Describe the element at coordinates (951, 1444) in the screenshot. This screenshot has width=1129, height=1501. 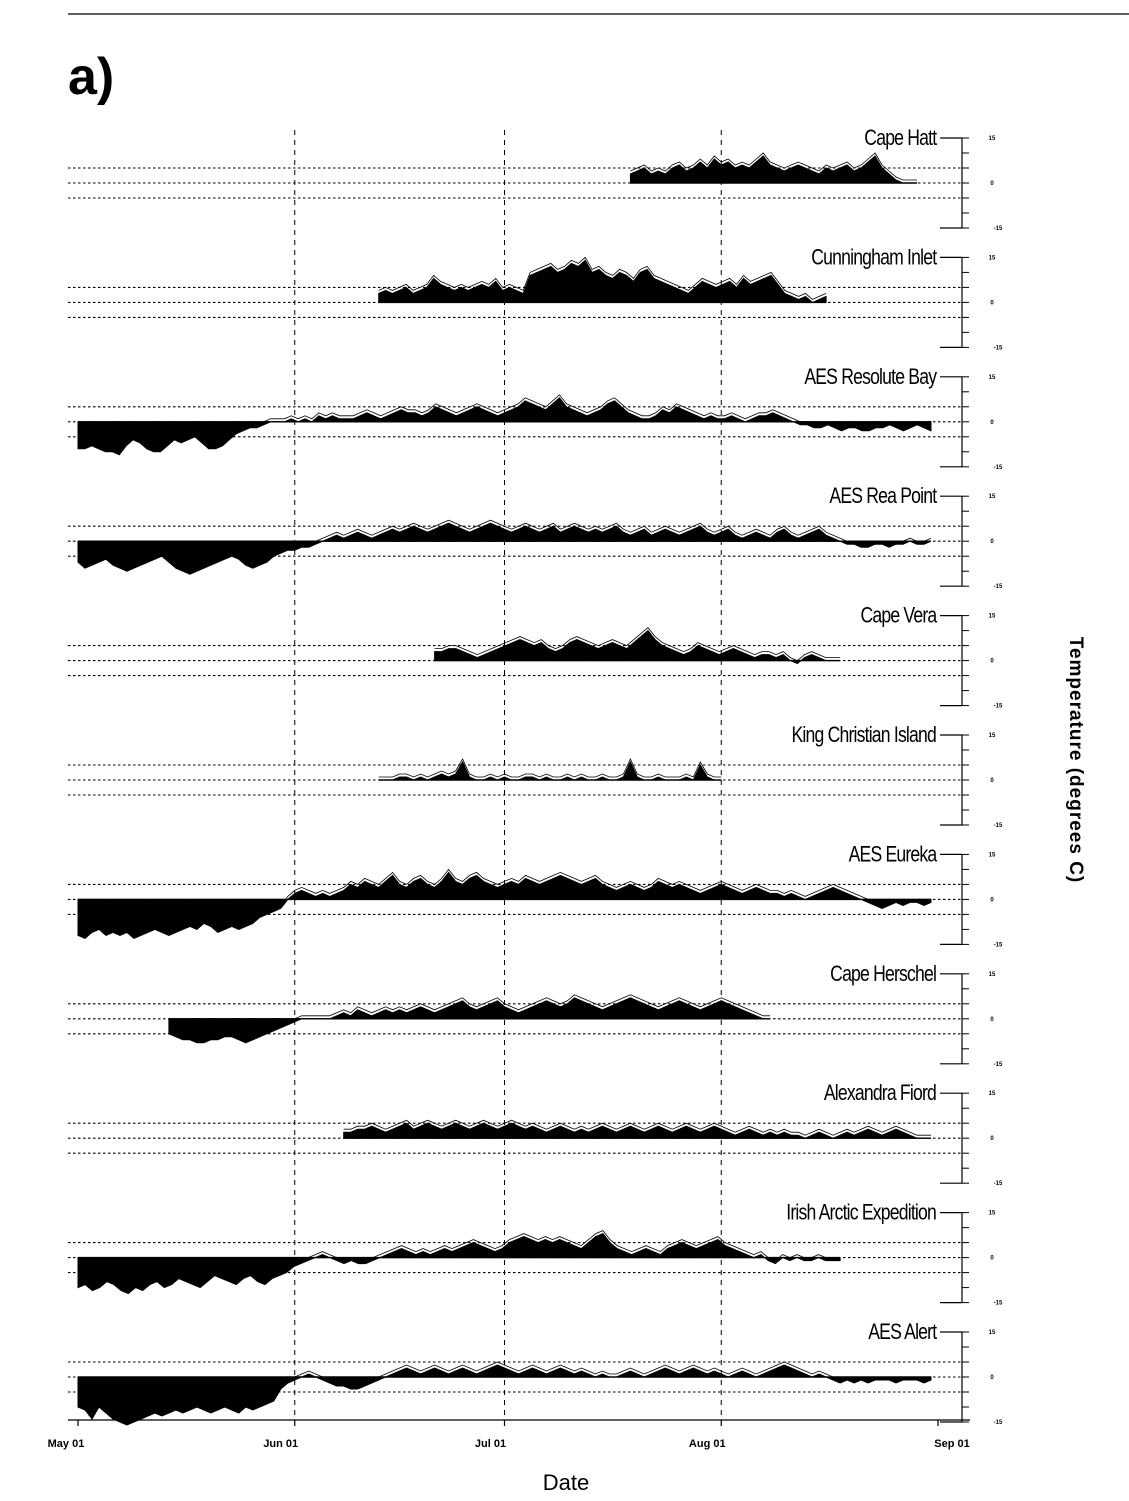
I see `x-tick-label: Sep 01` at that location.